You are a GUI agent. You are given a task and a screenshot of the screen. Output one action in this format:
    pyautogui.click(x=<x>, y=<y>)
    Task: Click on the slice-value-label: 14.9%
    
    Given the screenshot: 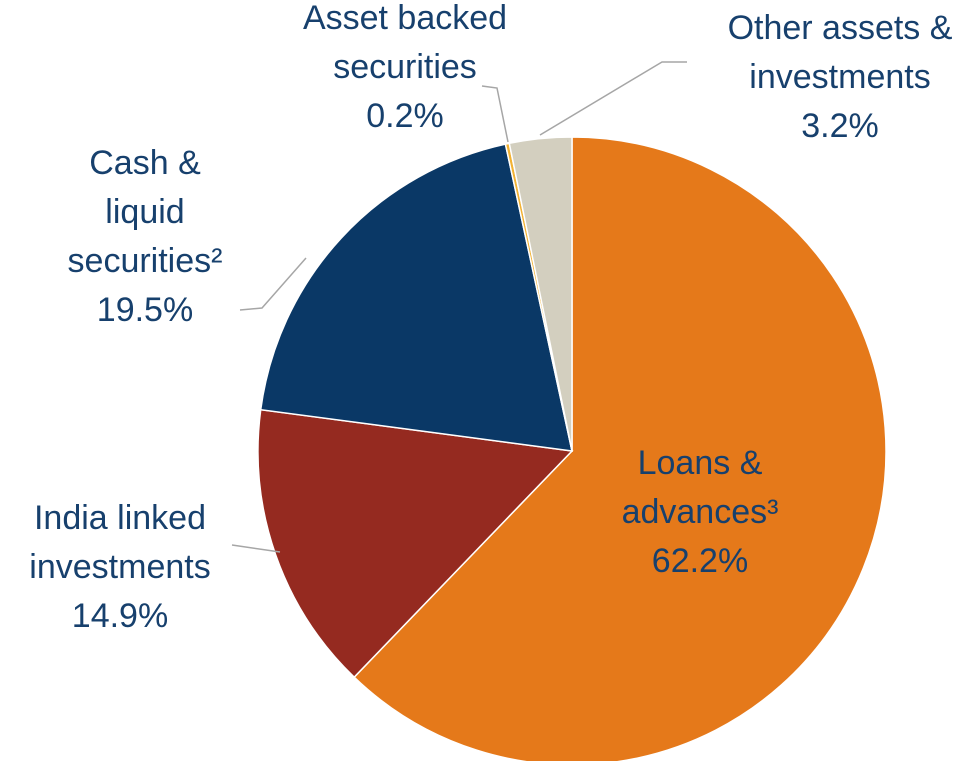 What is the action you would take?
    pyautogui.click(x=120, y=616)
    